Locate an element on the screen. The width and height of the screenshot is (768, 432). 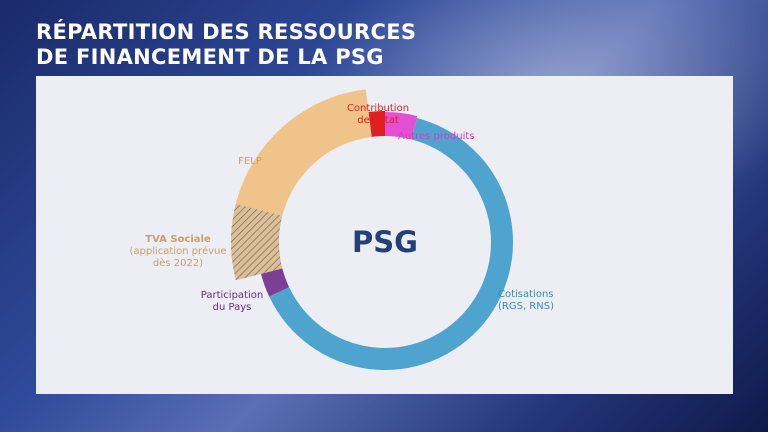
slice-autres is located at coordinates (401, 126).